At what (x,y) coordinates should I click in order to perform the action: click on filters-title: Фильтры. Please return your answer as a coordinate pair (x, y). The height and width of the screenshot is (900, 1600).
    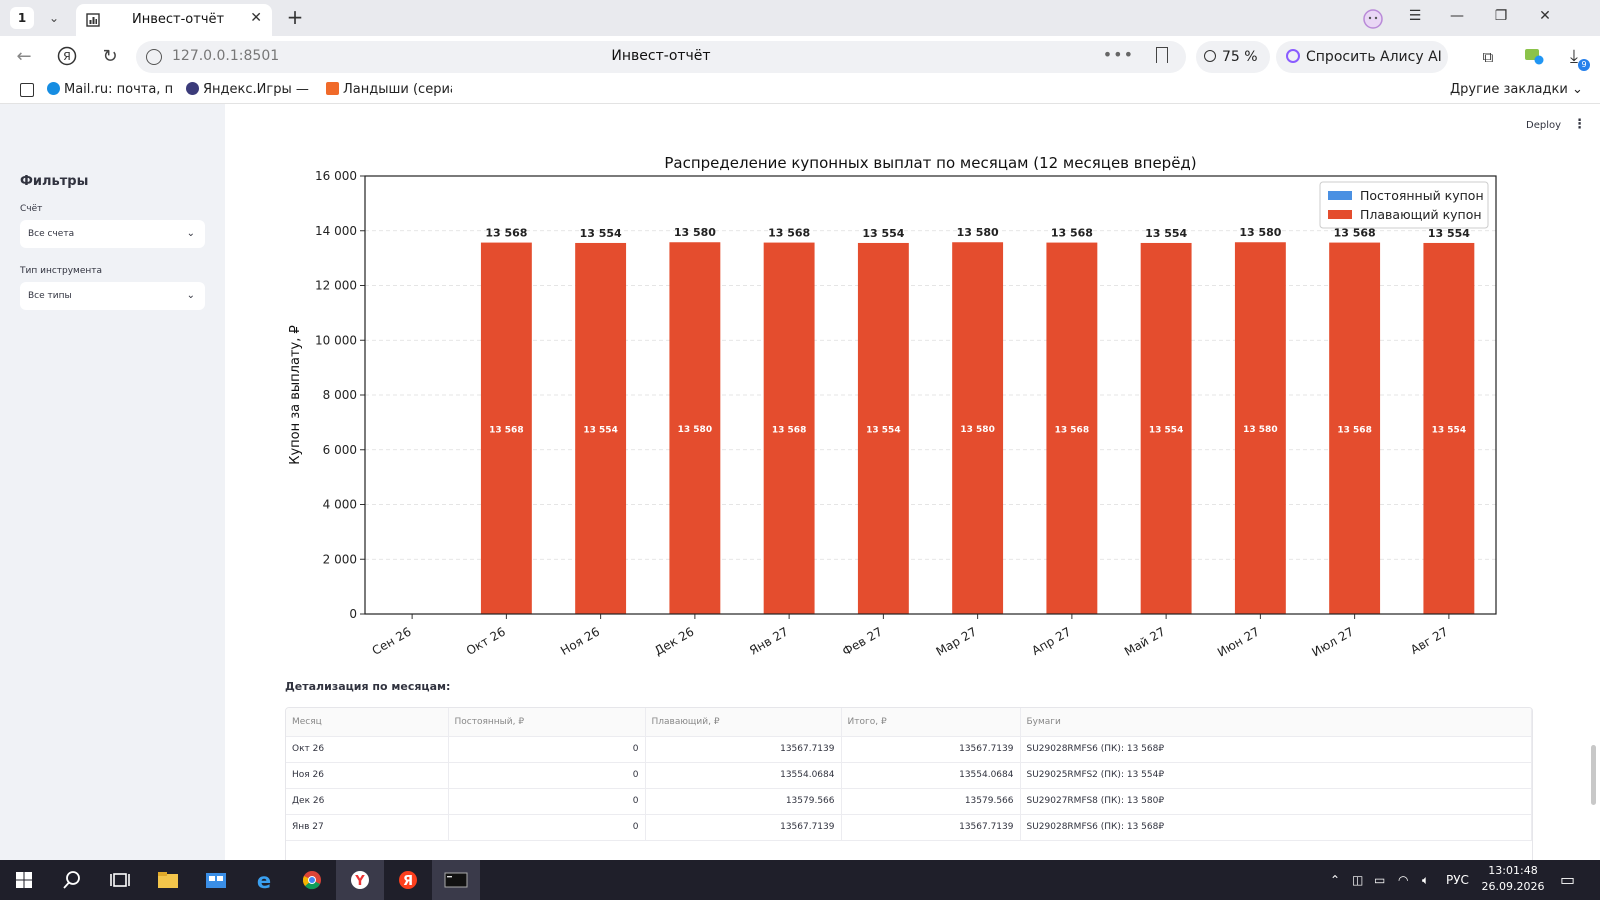
    Looking at the image, I should click on (54, 181).